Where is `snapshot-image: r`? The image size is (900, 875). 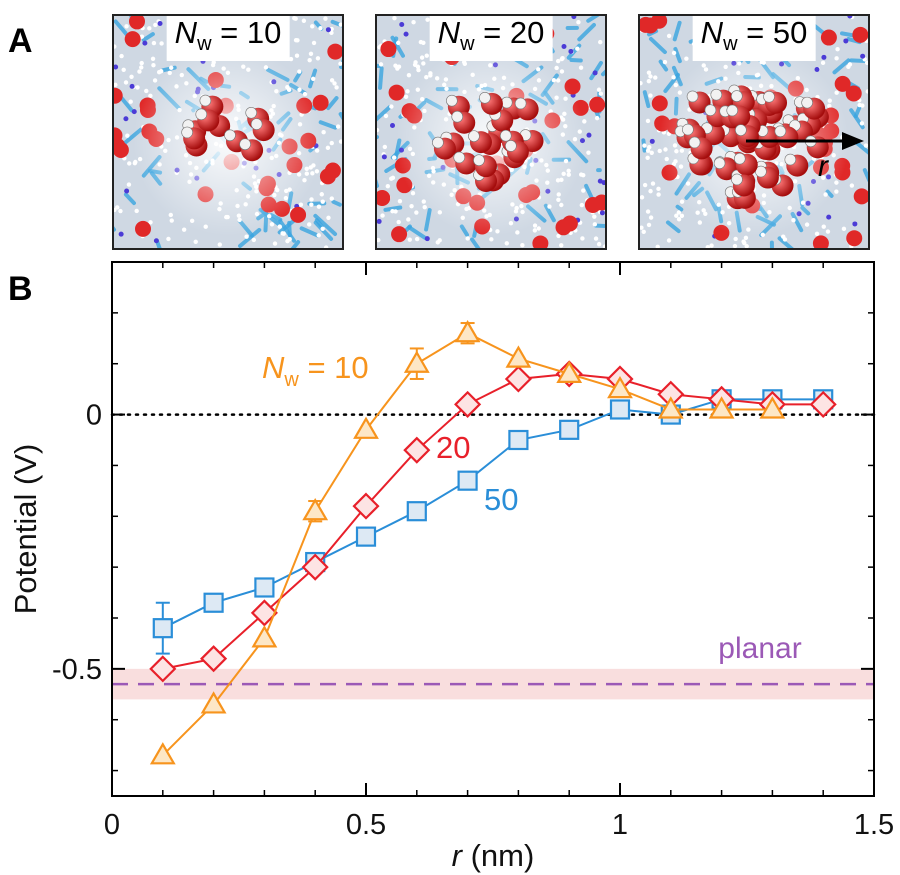 snapshot-image: r is located at coordinates (754, 132).